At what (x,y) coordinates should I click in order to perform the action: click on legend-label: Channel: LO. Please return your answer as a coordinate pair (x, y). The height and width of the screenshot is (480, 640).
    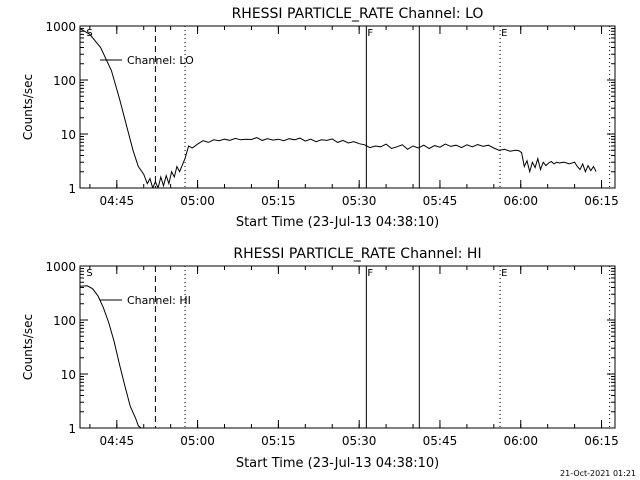
    Looking at the image, I should click on (160, 60).